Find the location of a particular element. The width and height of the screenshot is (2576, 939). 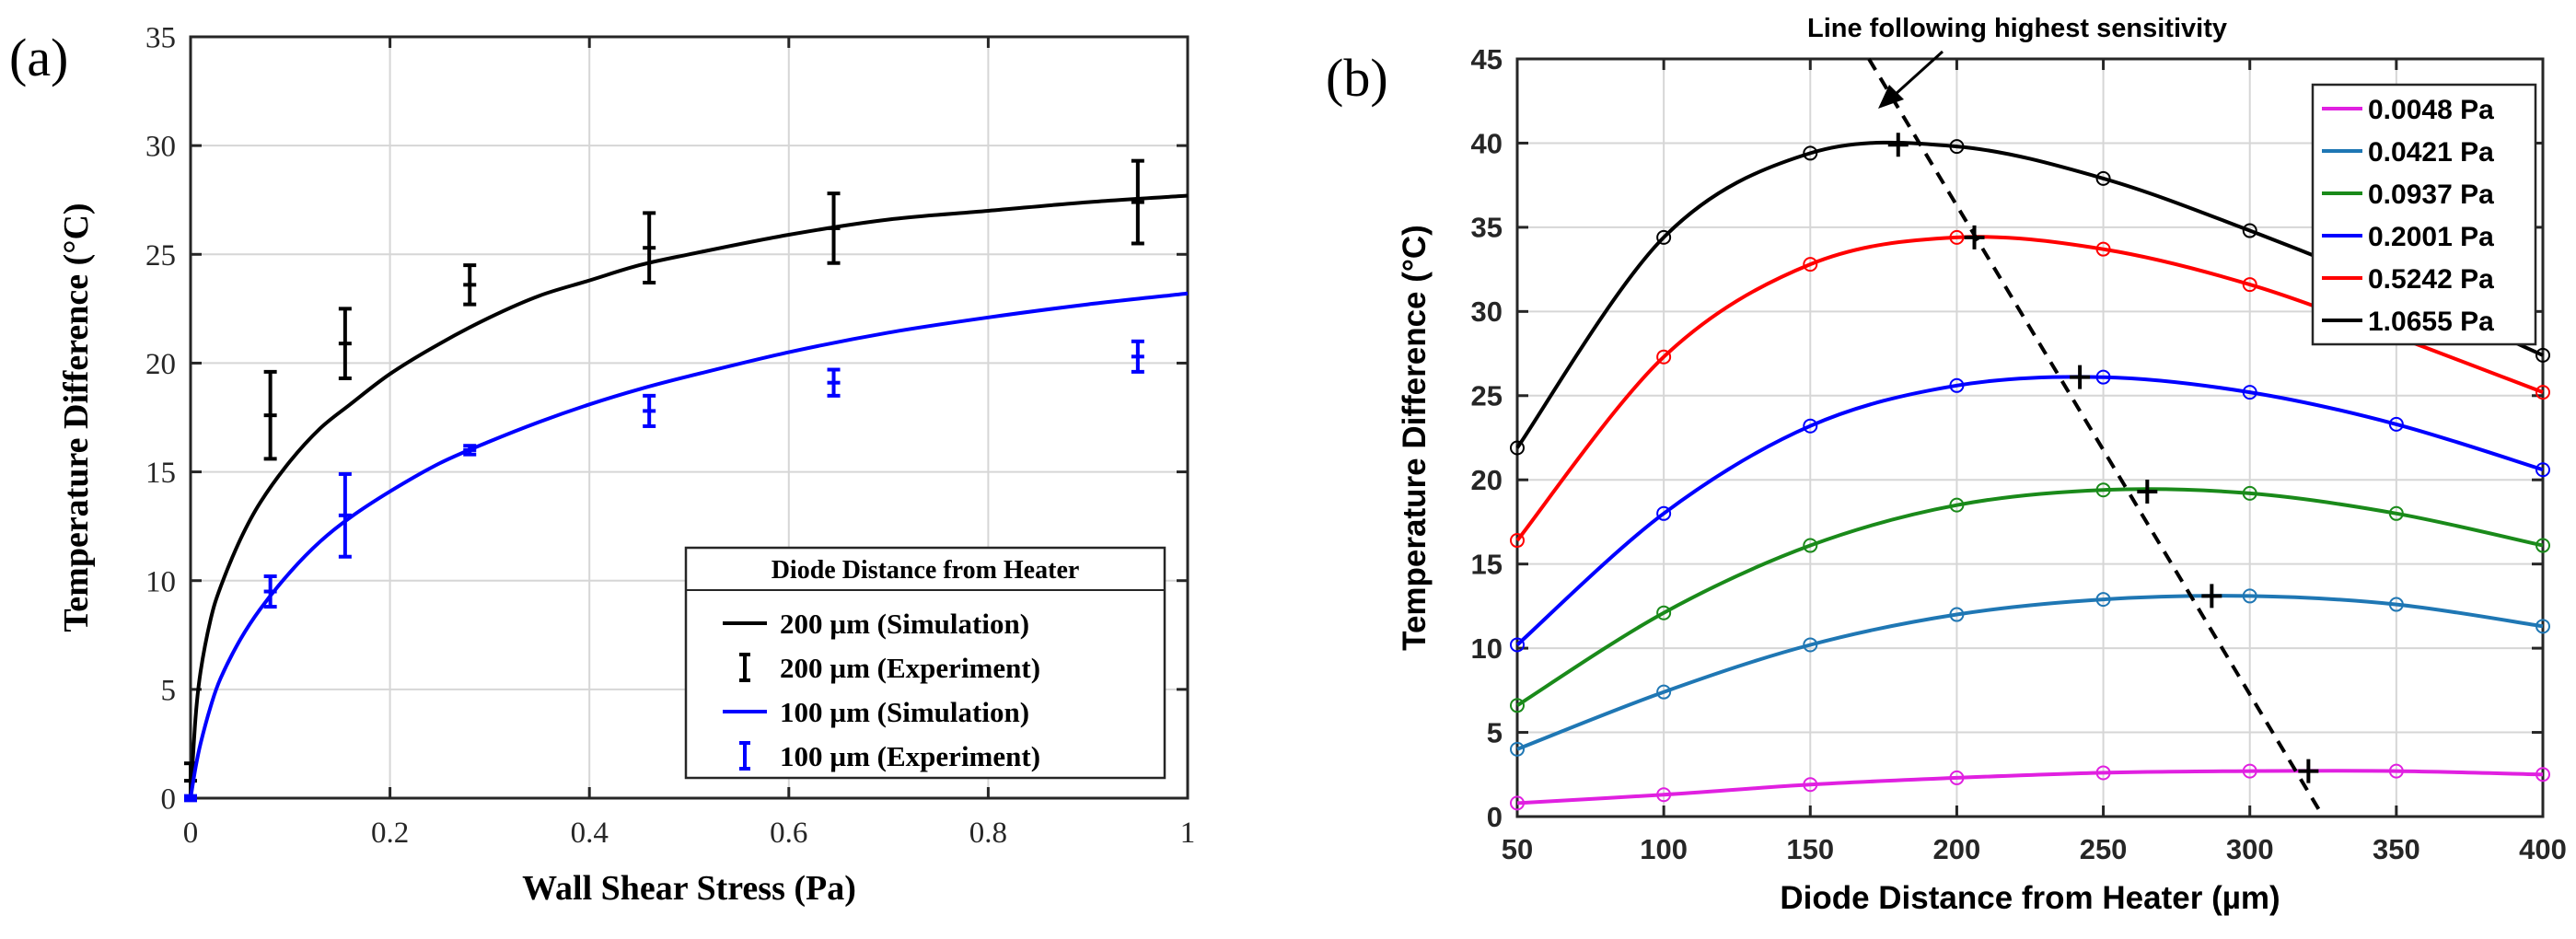

y-tick-label: 45 is located at coordinates (1487, 59).